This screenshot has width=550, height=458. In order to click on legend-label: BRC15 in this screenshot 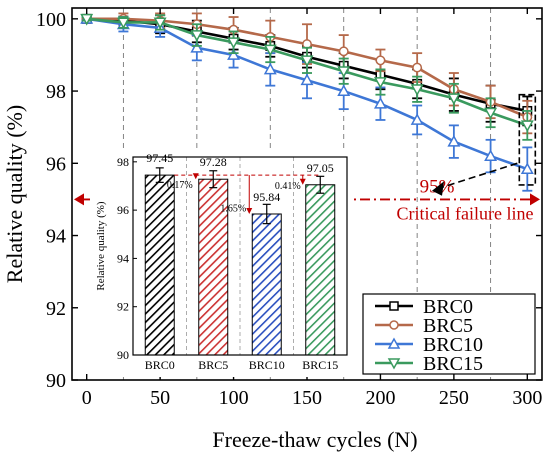, I will do `click(453, 364)`.